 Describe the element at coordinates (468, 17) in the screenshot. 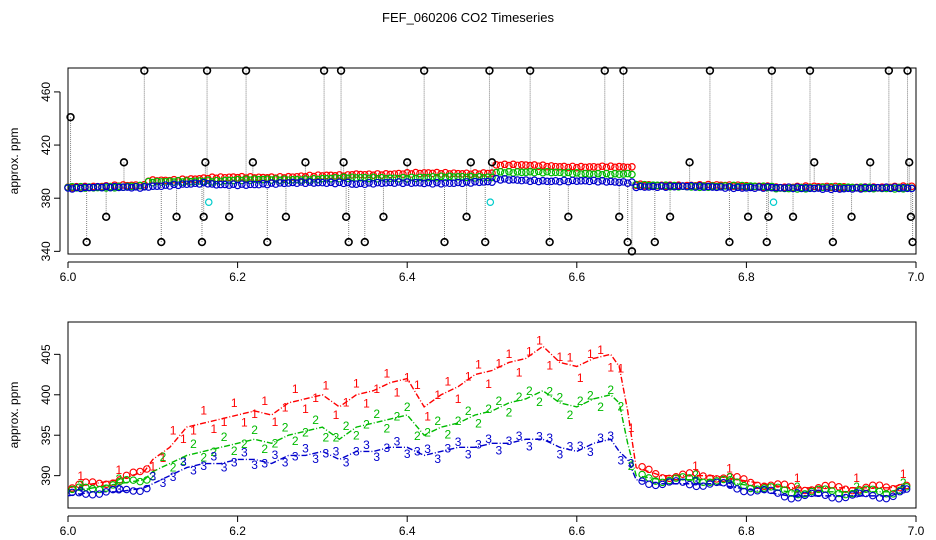

I see `figure-title: FEF_060206 CO2 Timeseries` at that location.